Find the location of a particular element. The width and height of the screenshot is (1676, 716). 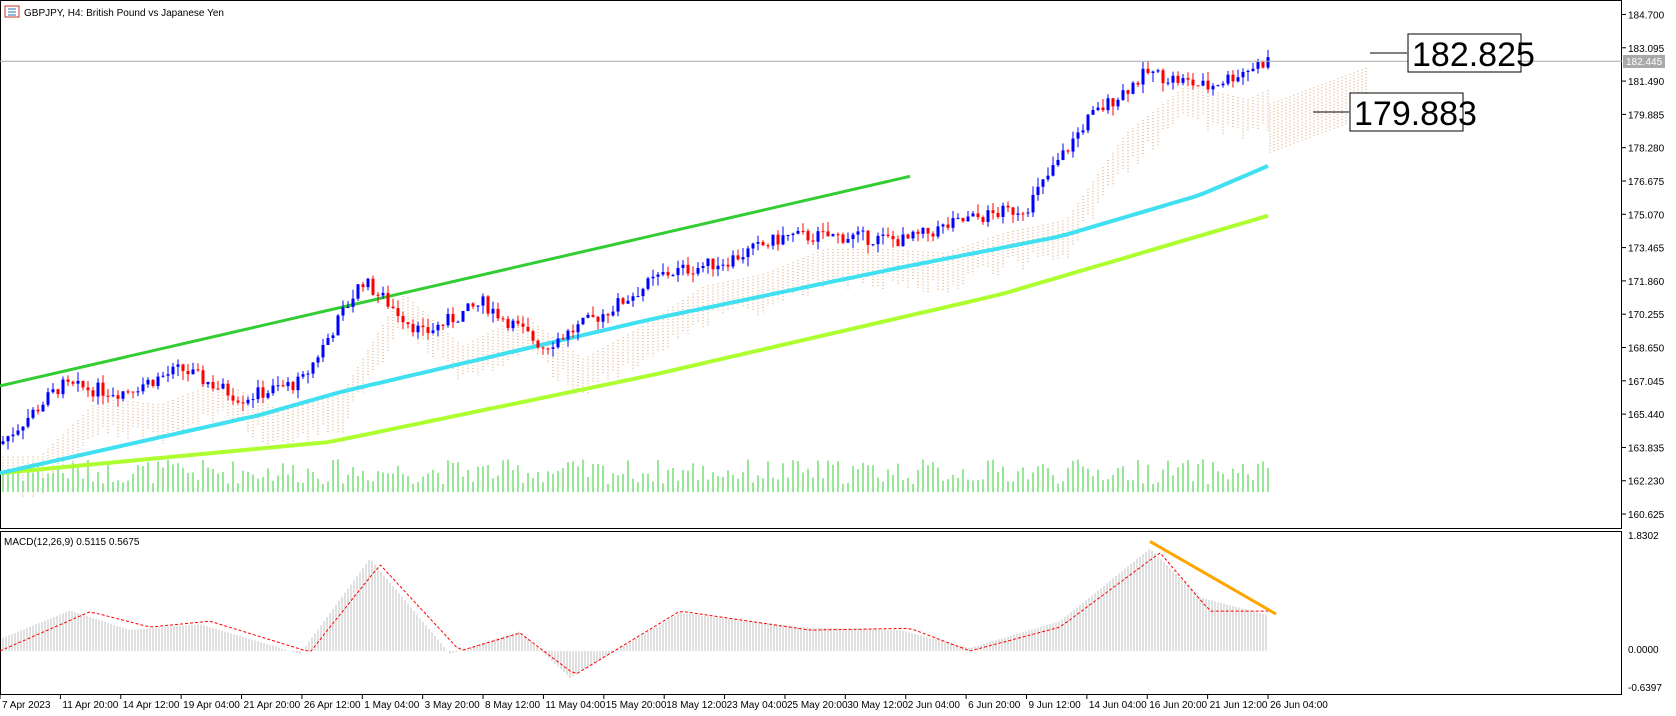

level-low-box is located at coordinates (1406, 112).